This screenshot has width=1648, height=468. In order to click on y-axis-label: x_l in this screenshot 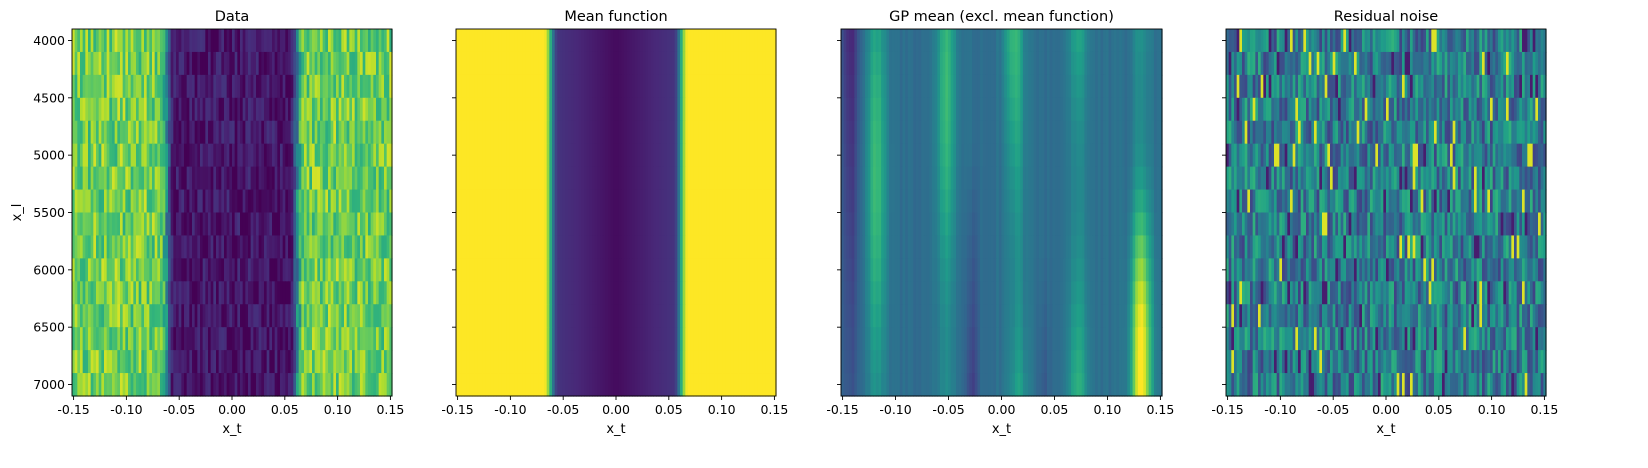, I will do `click(17, 213)`.